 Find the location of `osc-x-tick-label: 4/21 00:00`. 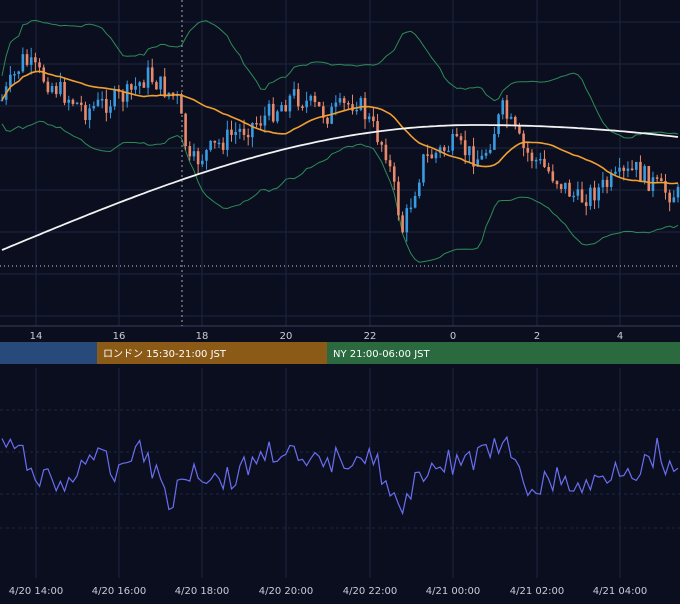

osc-x-tick-label: 4/21 00:00 is located at coordinates (453, 591).